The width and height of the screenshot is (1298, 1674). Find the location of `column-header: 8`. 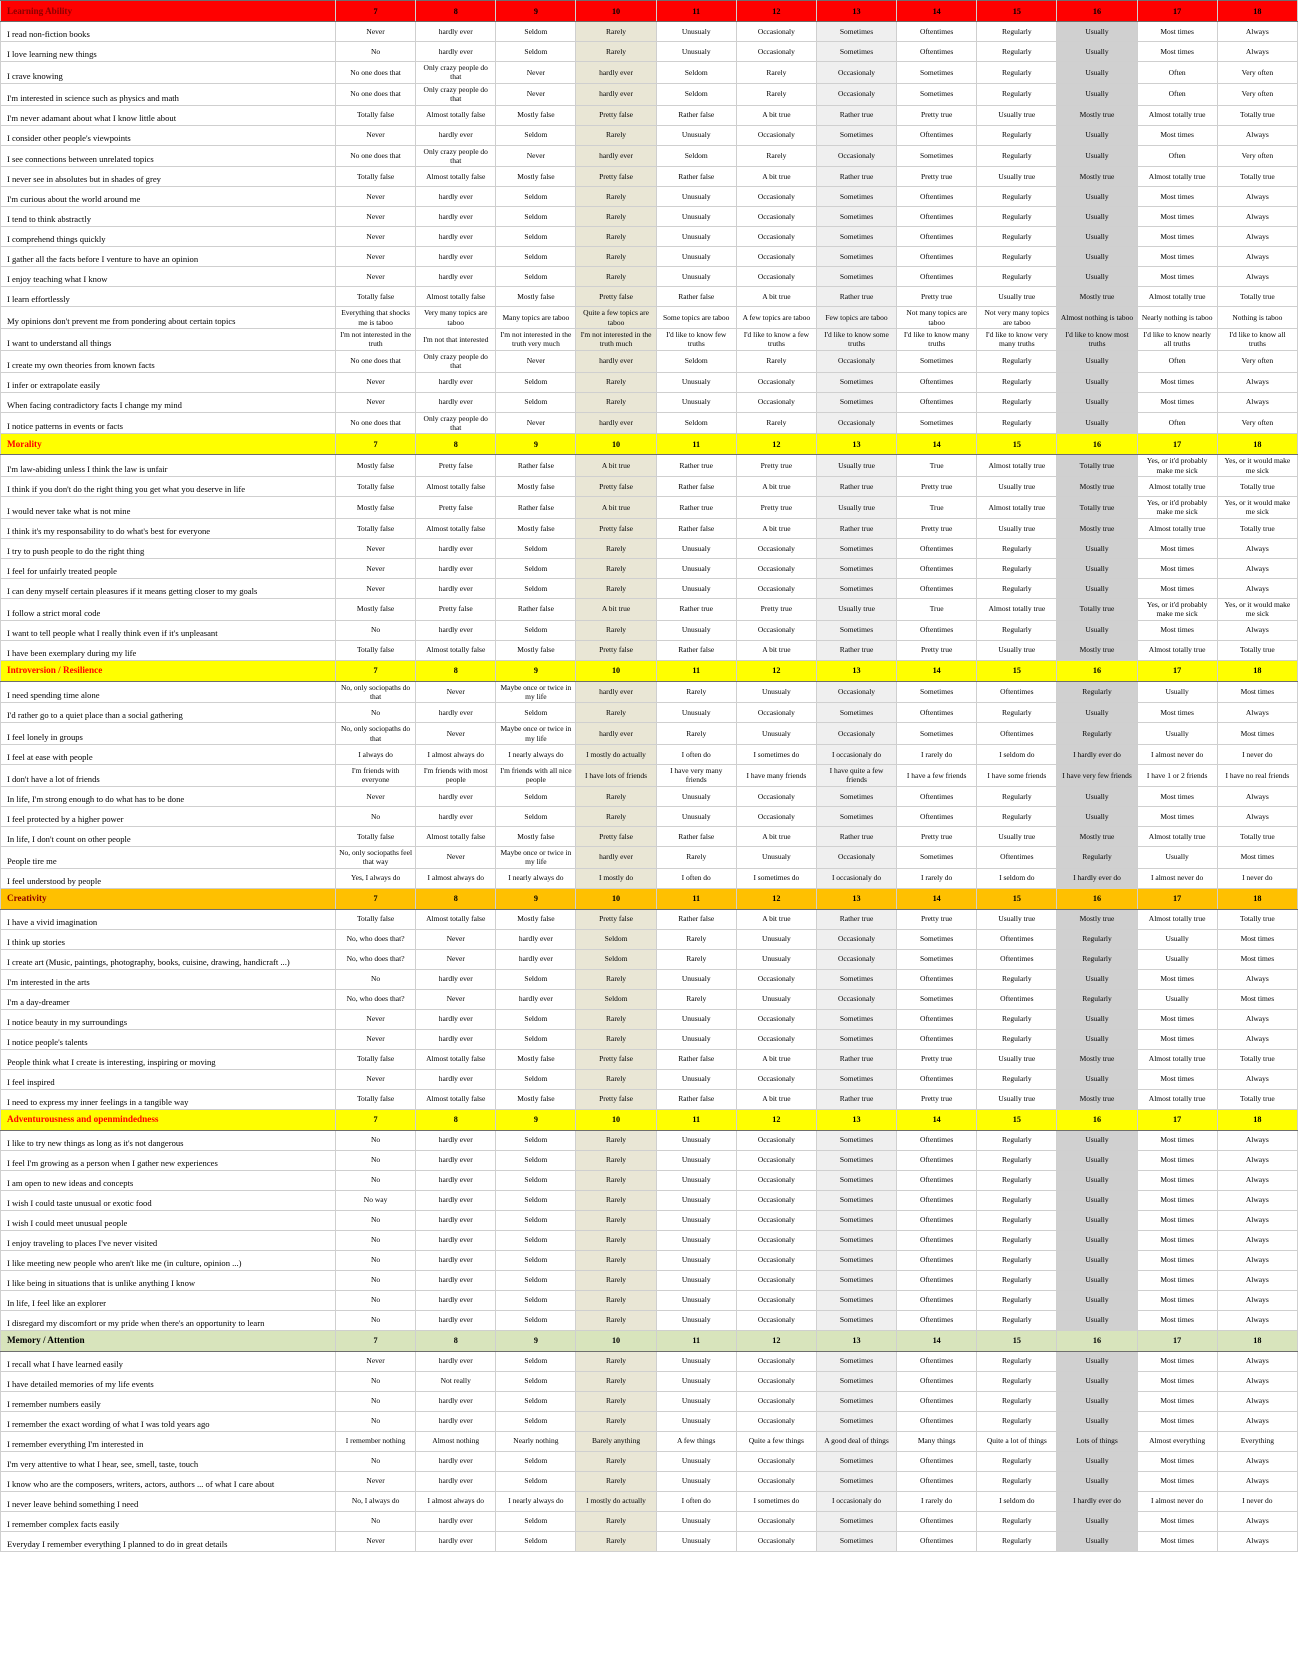

column-header: 8 is located at coordinates (456, 898).